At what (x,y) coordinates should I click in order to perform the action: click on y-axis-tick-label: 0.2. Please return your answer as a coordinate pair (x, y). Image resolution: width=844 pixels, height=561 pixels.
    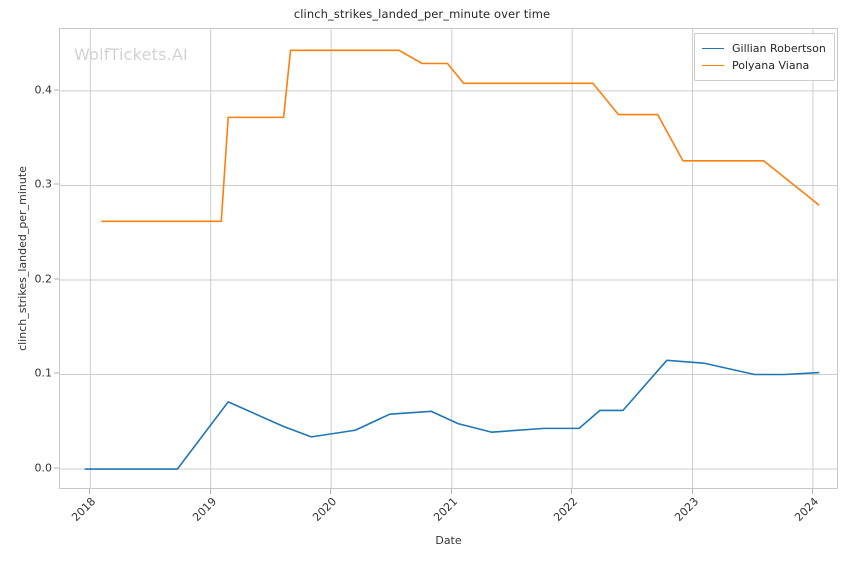
    Looking at the image, I should click on (43, 279).